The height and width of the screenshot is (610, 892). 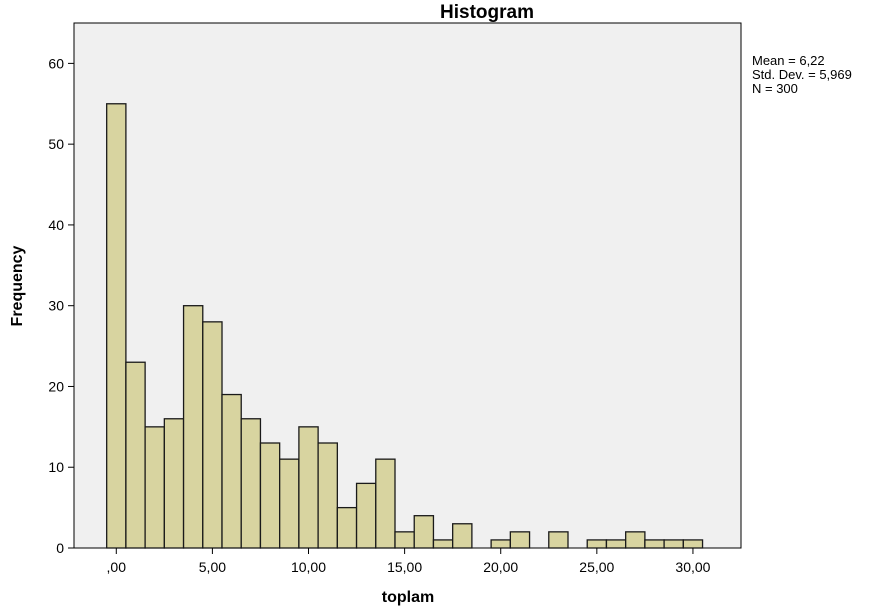 What do you see at coordinates (212, 567) in the screenshot?
I see `x-tick-label: 5,00` at bounding box center [212, 567].